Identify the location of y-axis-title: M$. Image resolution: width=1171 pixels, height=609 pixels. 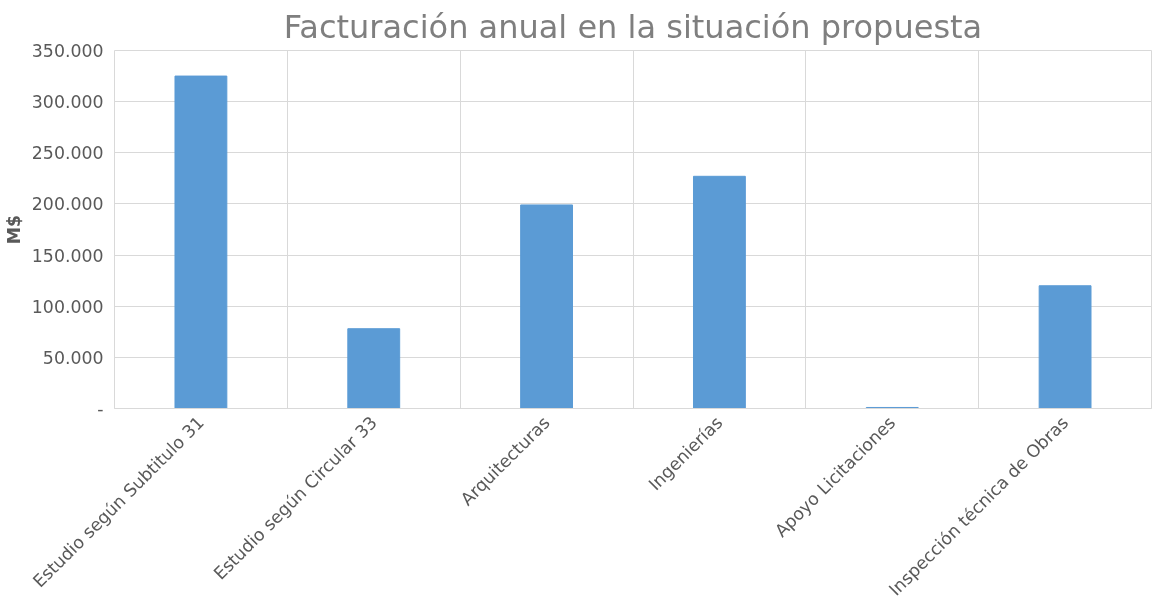
(13, 229).